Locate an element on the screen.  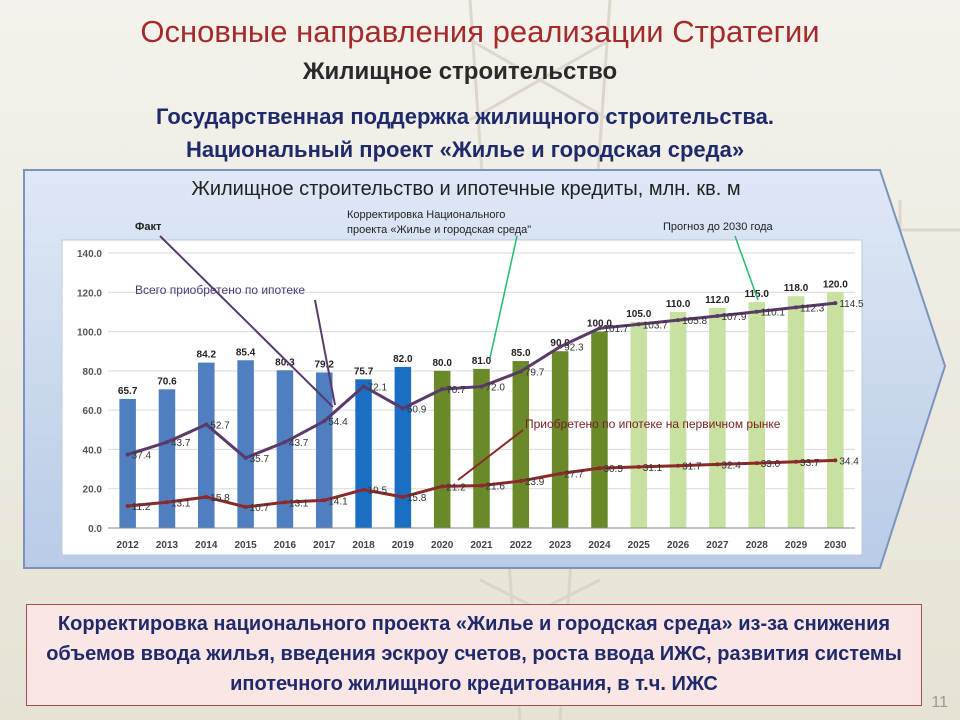
x-tick-label: 2028 is located at coordinates (757, 545).